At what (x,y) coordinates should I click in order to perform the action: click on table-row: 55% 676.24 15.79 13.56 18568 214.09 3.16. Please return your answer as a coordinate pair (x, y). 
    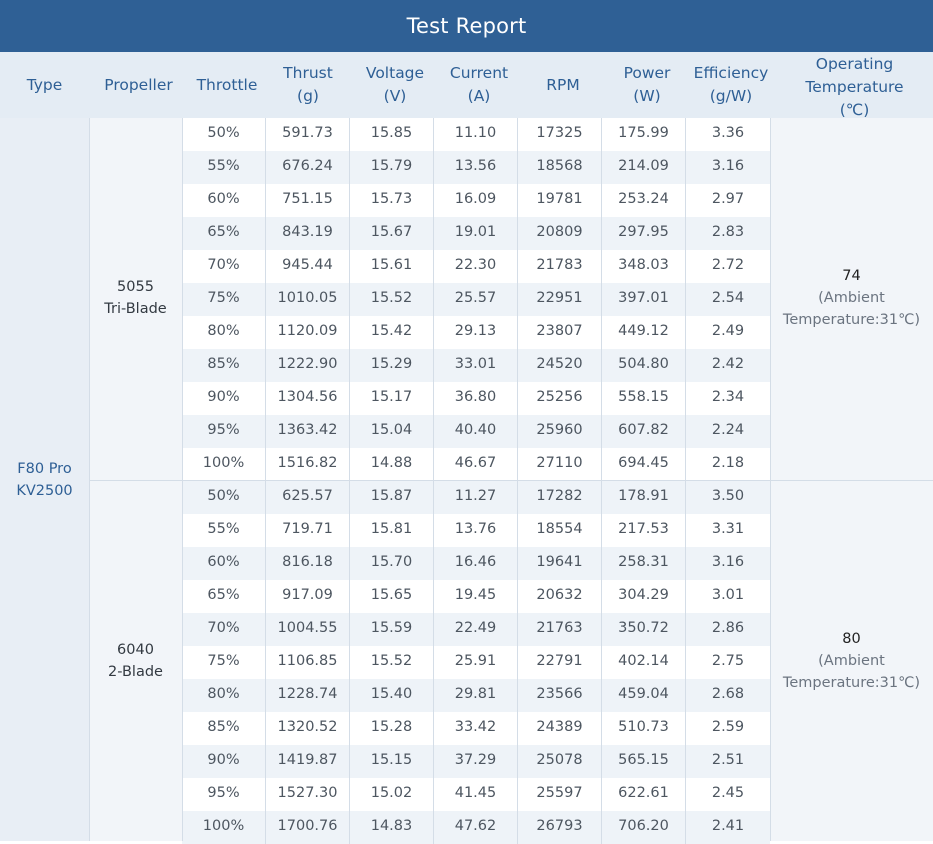
    Looking at the image, I should click on (476, 167).